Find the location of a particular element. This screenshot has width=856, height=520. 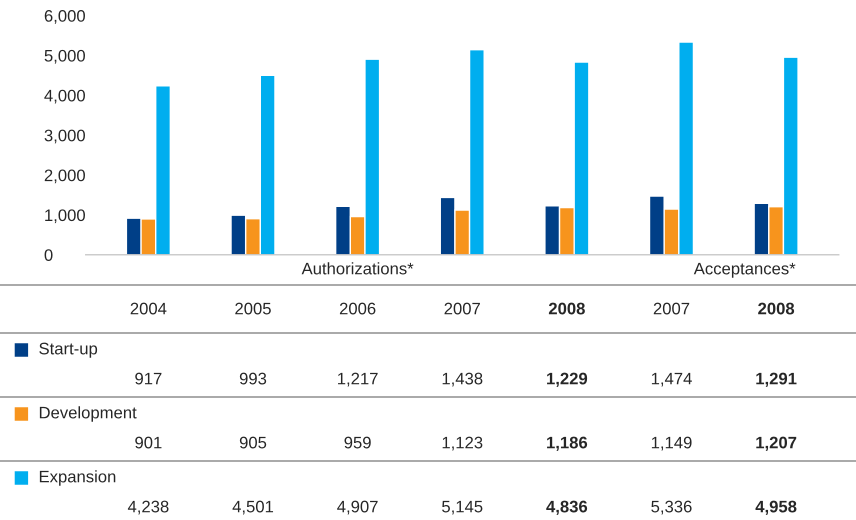

y-tick-label: 2,000 is located at coordinates (64, 176).